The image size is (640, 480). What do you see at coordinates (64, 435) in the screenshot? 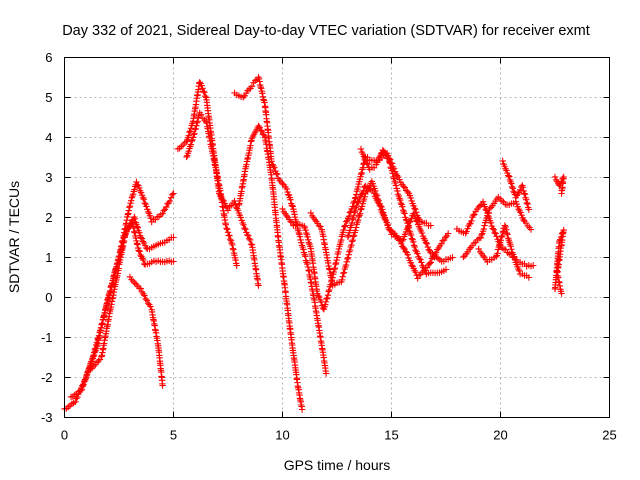
I see `x-tick-label: 0` at bounding box center [64, 435].